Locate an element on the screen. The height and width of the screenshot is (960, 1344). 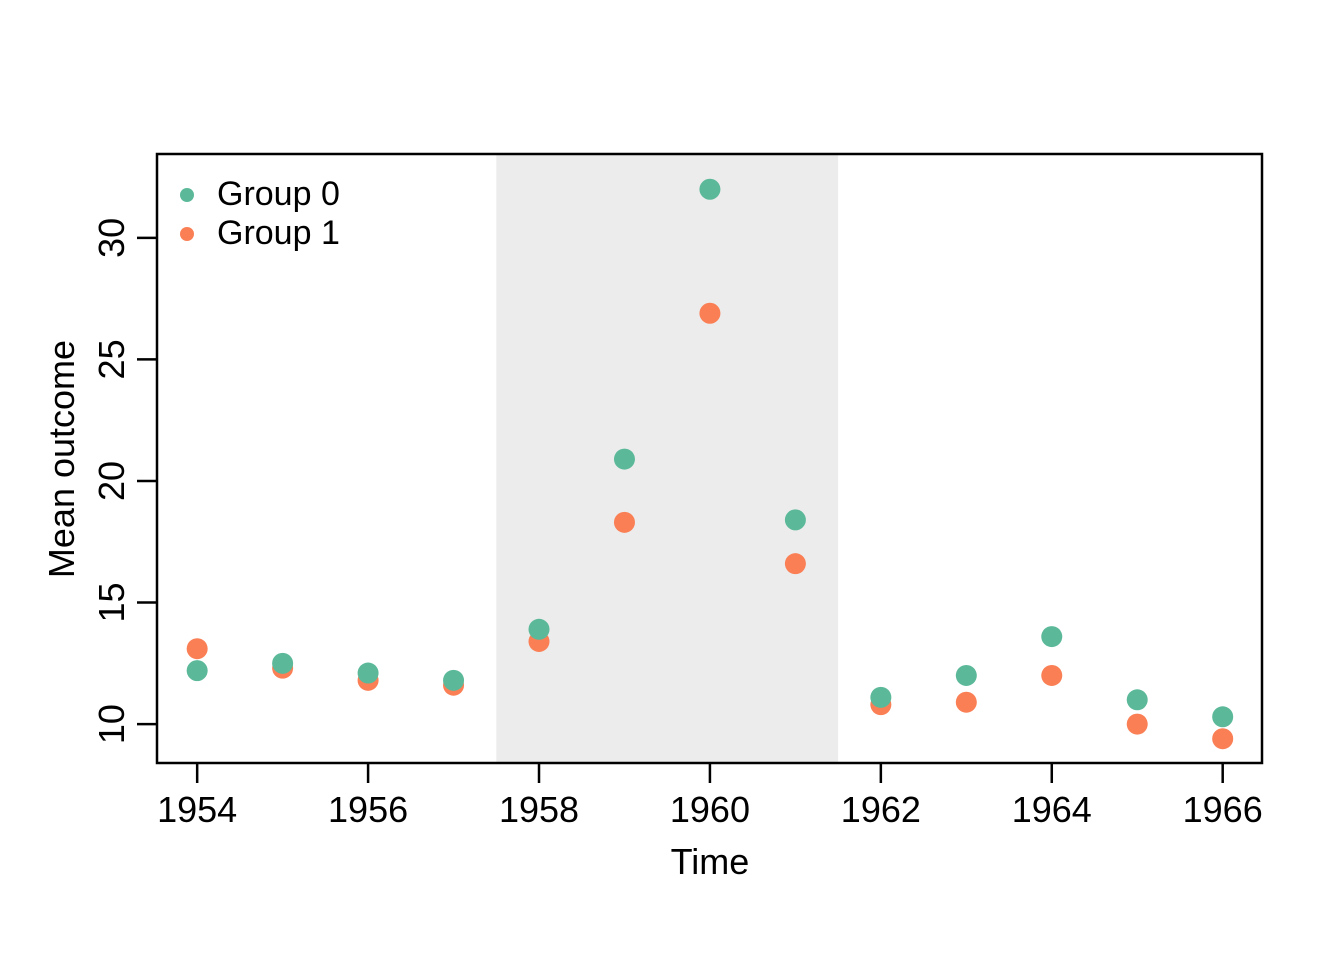
legend-item-group1: Group 1 is located at coordinates (260, 233).